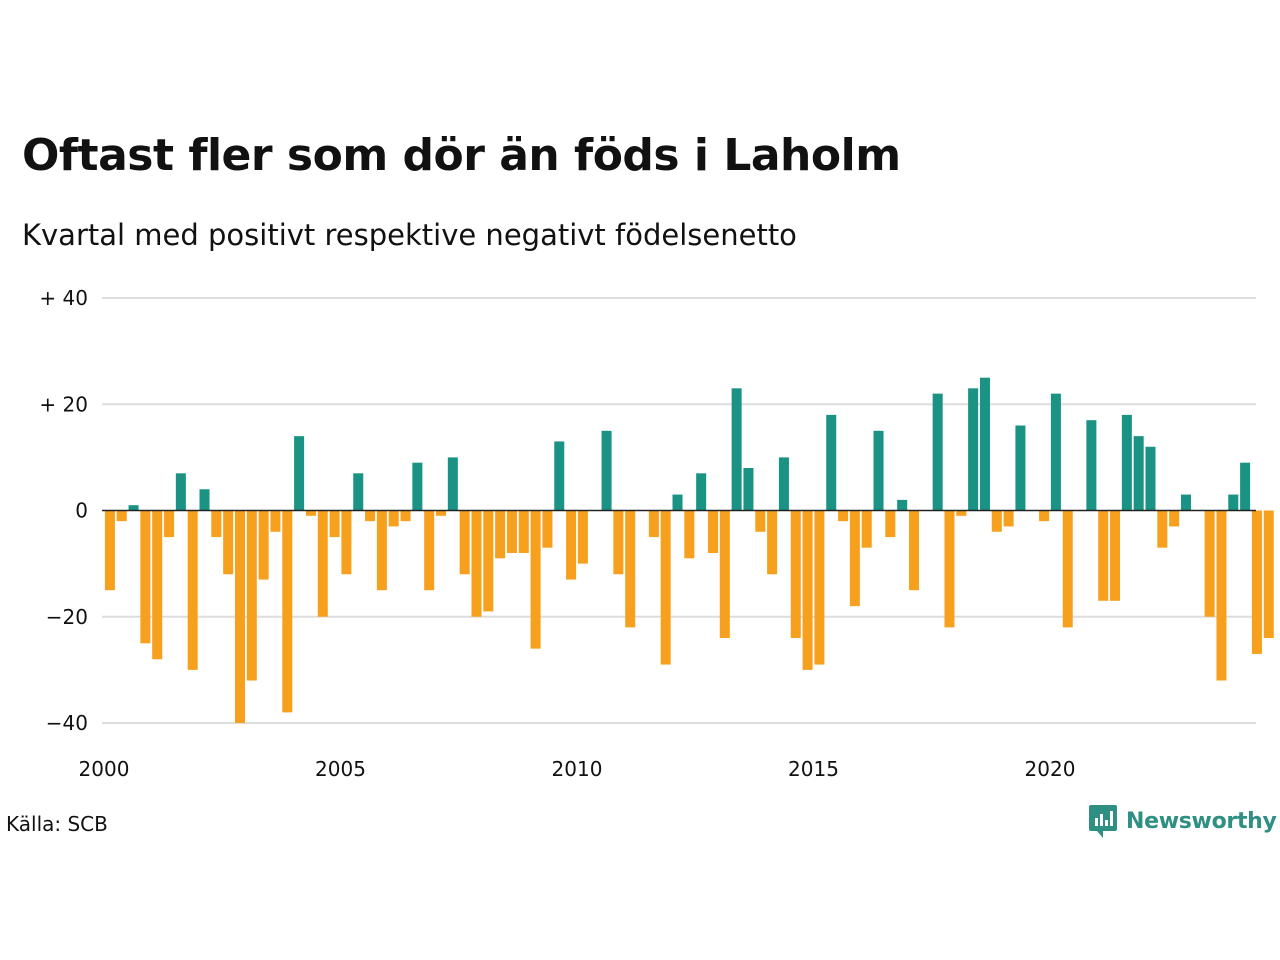 The width and height of the screenshot is (1280, 960). Describe the element at coordinates (340, 769) in the screenshot. I see `x-tick-label: 2005` at that location.